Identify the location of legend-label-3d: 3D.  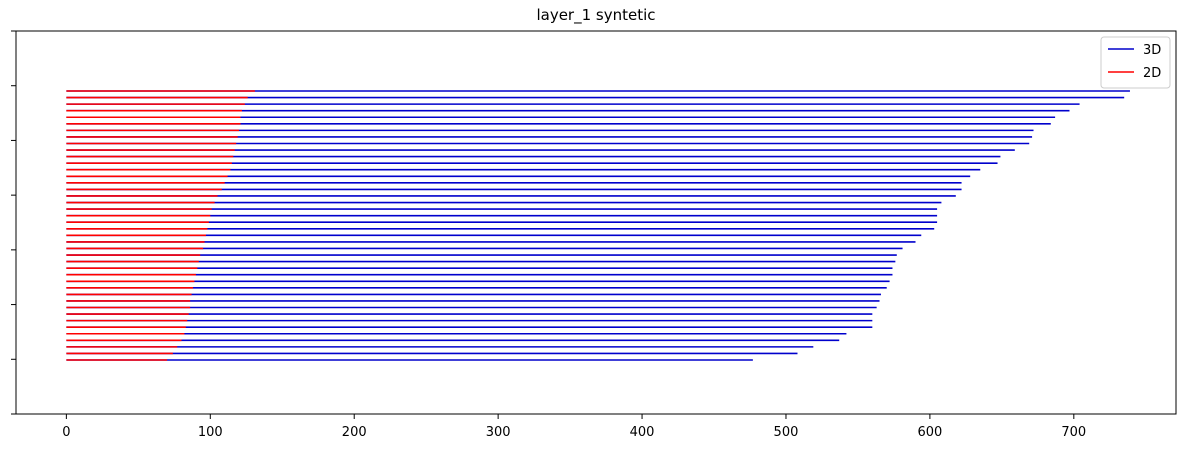
(1152, 50).